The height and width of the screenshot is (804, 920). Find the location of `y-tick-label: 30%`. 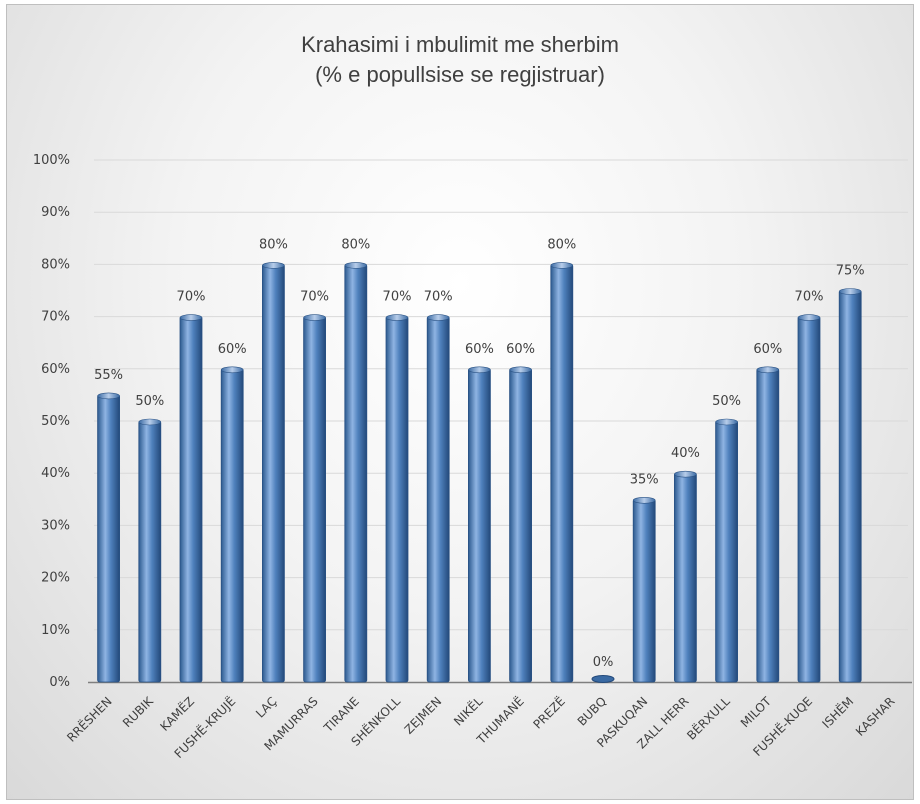

y-tick-label: 30% is located at coordinates (55, 525).